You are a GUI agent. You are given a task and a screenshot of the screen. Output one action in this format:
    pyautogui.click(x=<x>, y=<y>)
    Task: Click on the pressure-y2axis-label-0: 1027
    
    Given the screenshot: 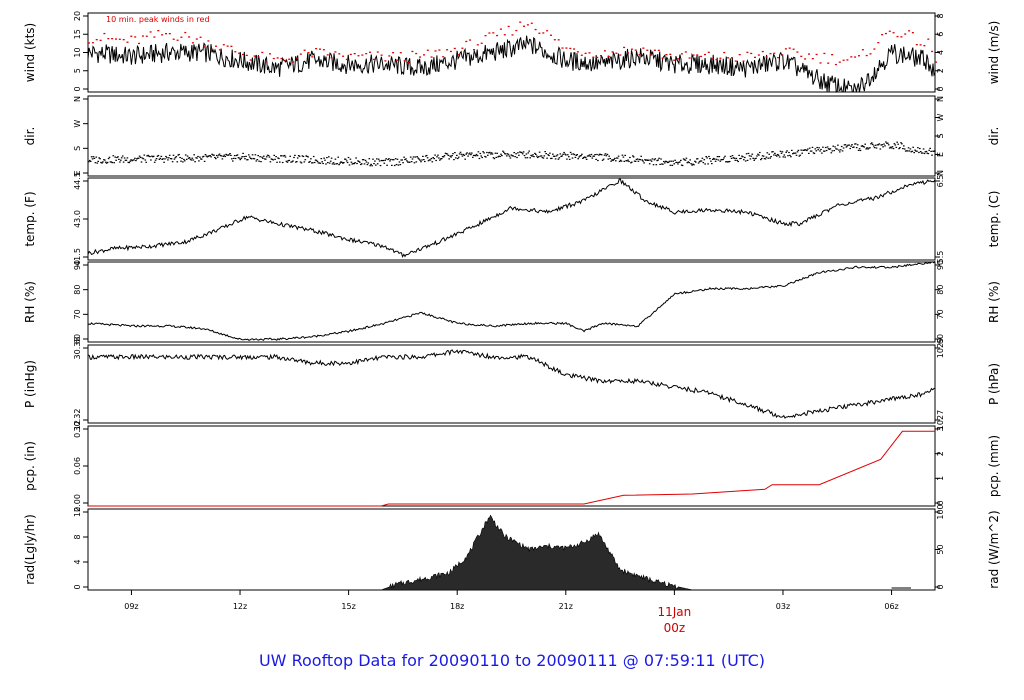 What is the action you would take?
    pyautogui.click(x=940, y=420)
    